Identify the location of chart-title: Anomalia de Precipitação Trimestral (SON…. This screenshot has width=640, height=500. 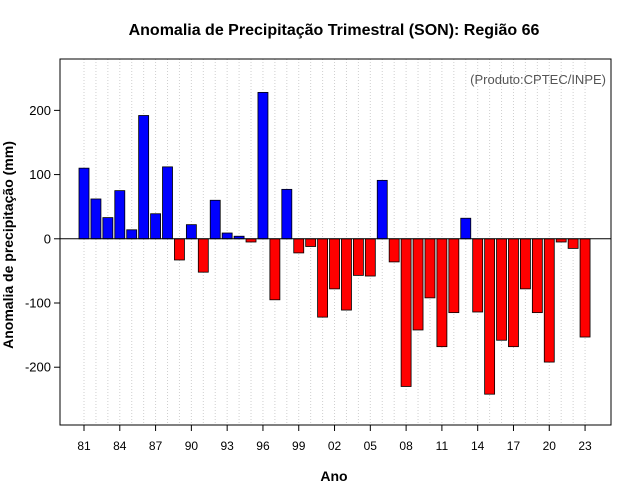
(334, 30).